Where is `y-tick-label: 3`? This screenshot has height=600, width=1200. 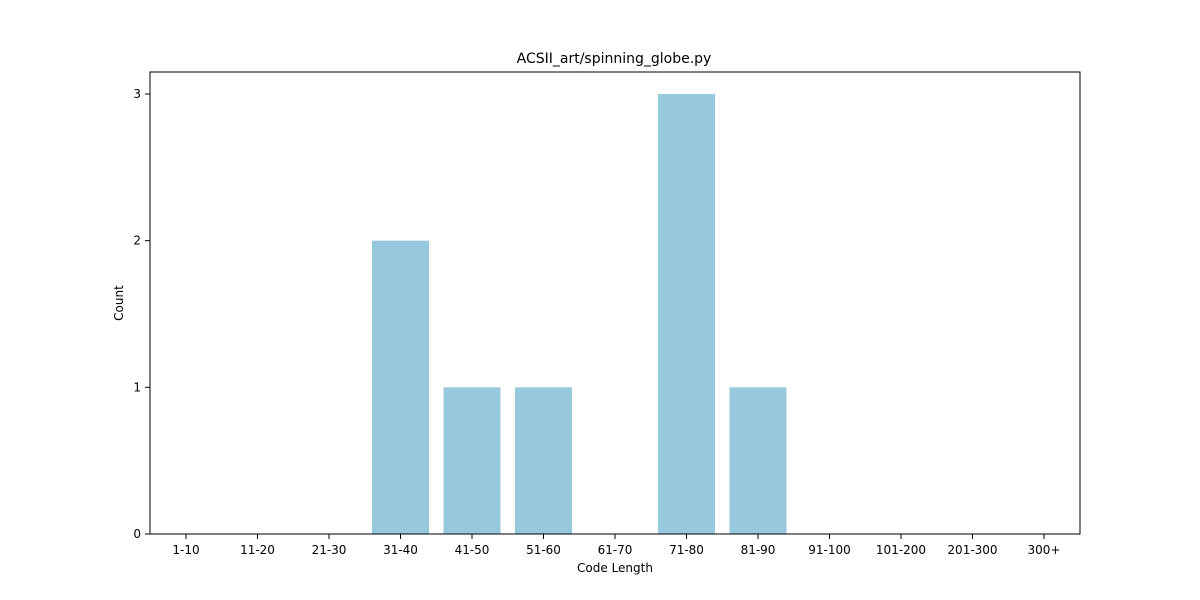 y-tick-label: 3 is located at coordinates (137, 94).